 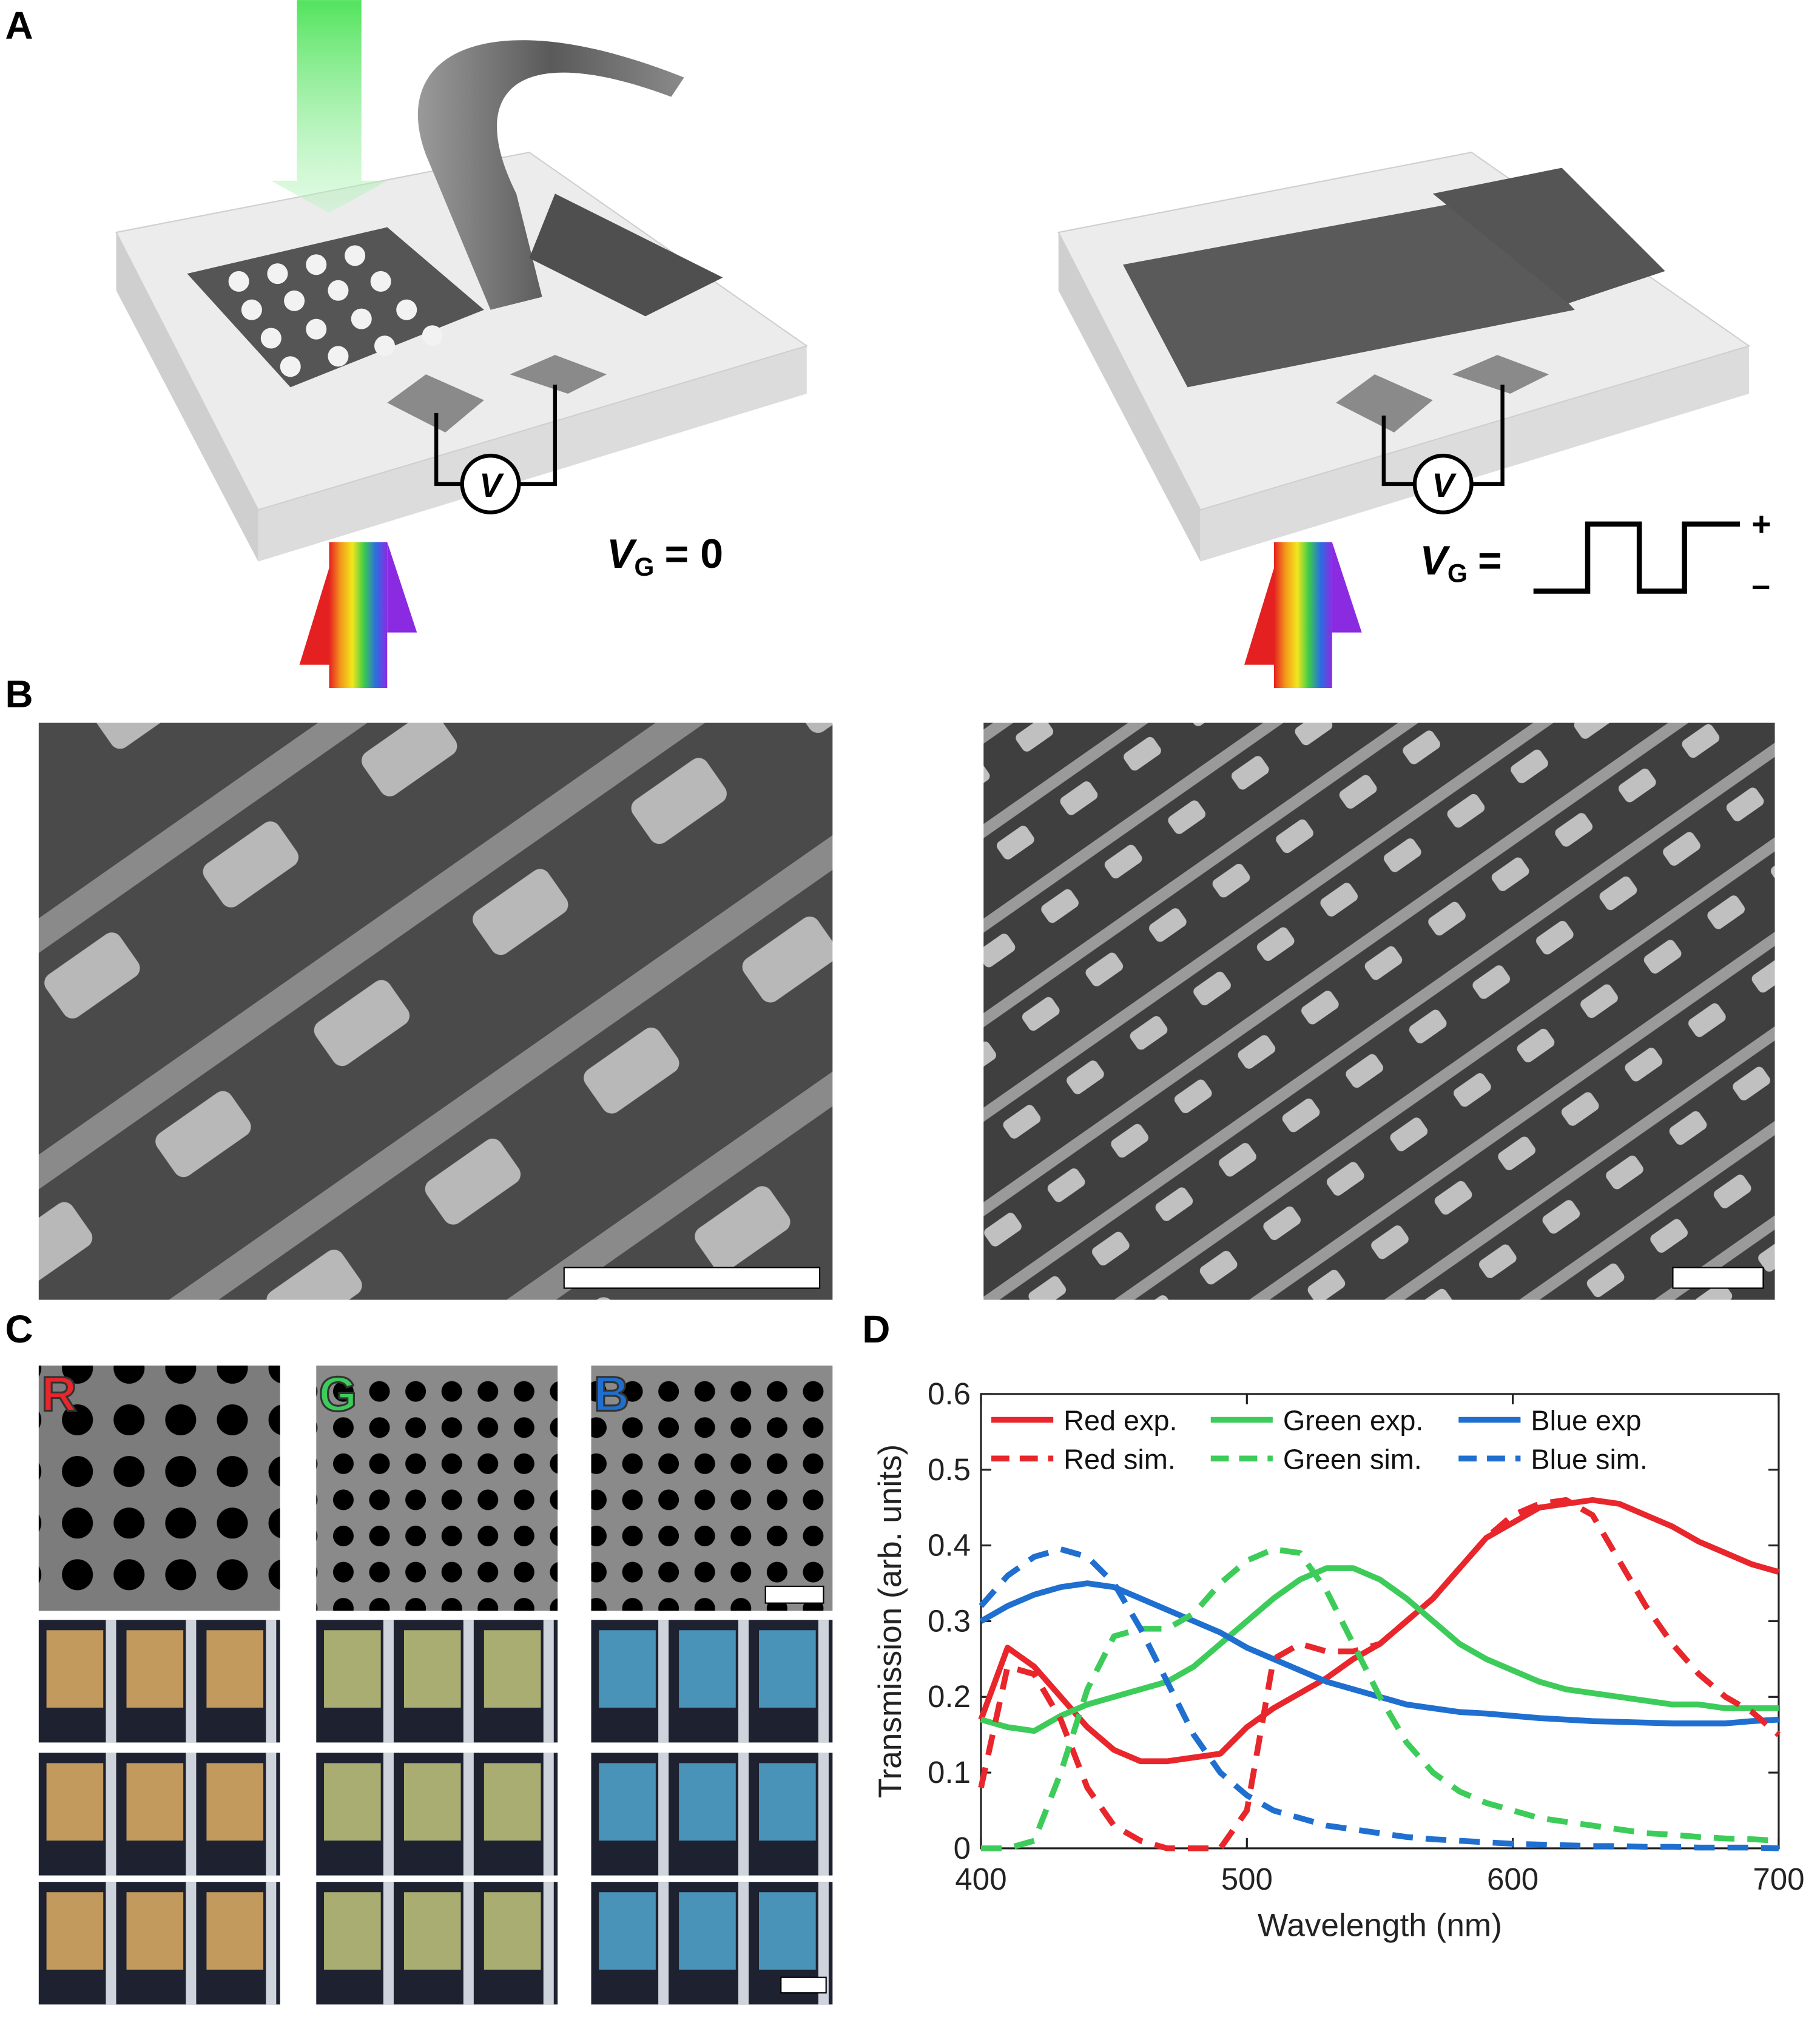 I want to click on green-beam, so click(x=329, y=107).